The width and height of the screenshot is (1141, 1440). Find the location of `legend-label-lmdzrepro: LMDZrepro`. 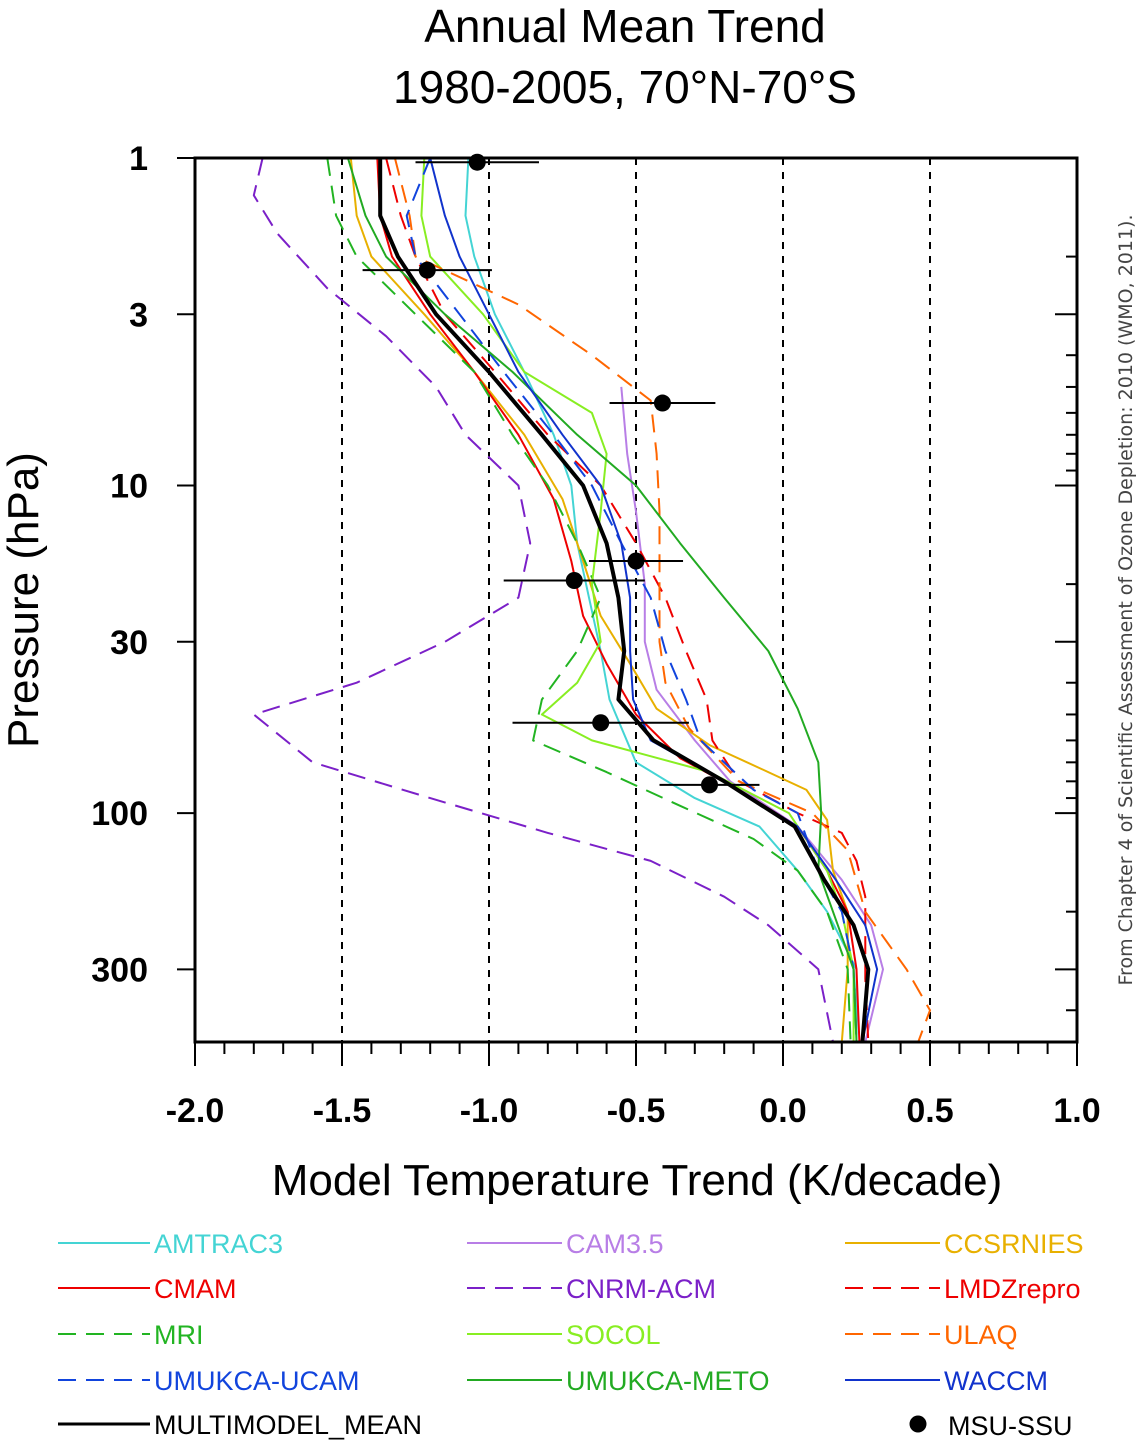

legend-label-lmdzrepro: LMDZrepro is located at coordinates (1012, 1289).